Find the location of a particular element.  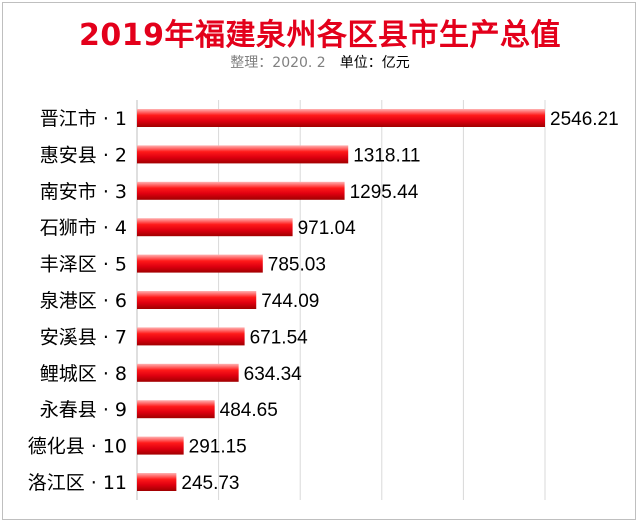

value-label: 291.15 is located at coordinates (218, 447).